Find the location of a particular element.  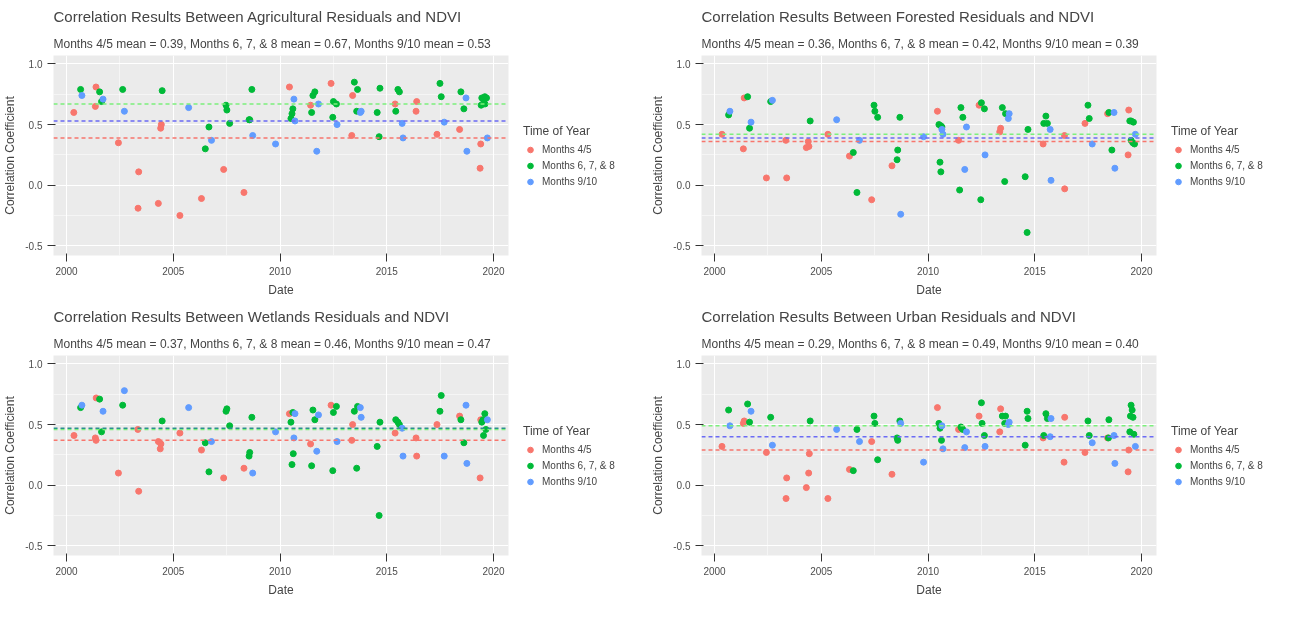

chart-title: Correlation Results Between Wetlands Residuals and NDVI is located at coordinates (251, 316).